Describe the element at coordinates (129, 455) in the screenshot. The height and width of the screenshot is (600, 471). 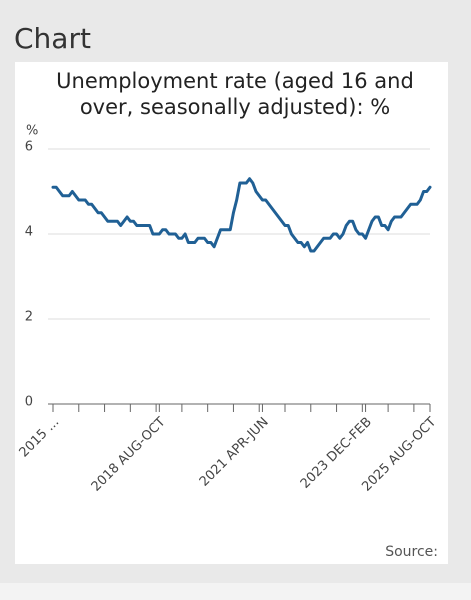
I see `x-tick-label: 2018 AUG-OCT` at that location.